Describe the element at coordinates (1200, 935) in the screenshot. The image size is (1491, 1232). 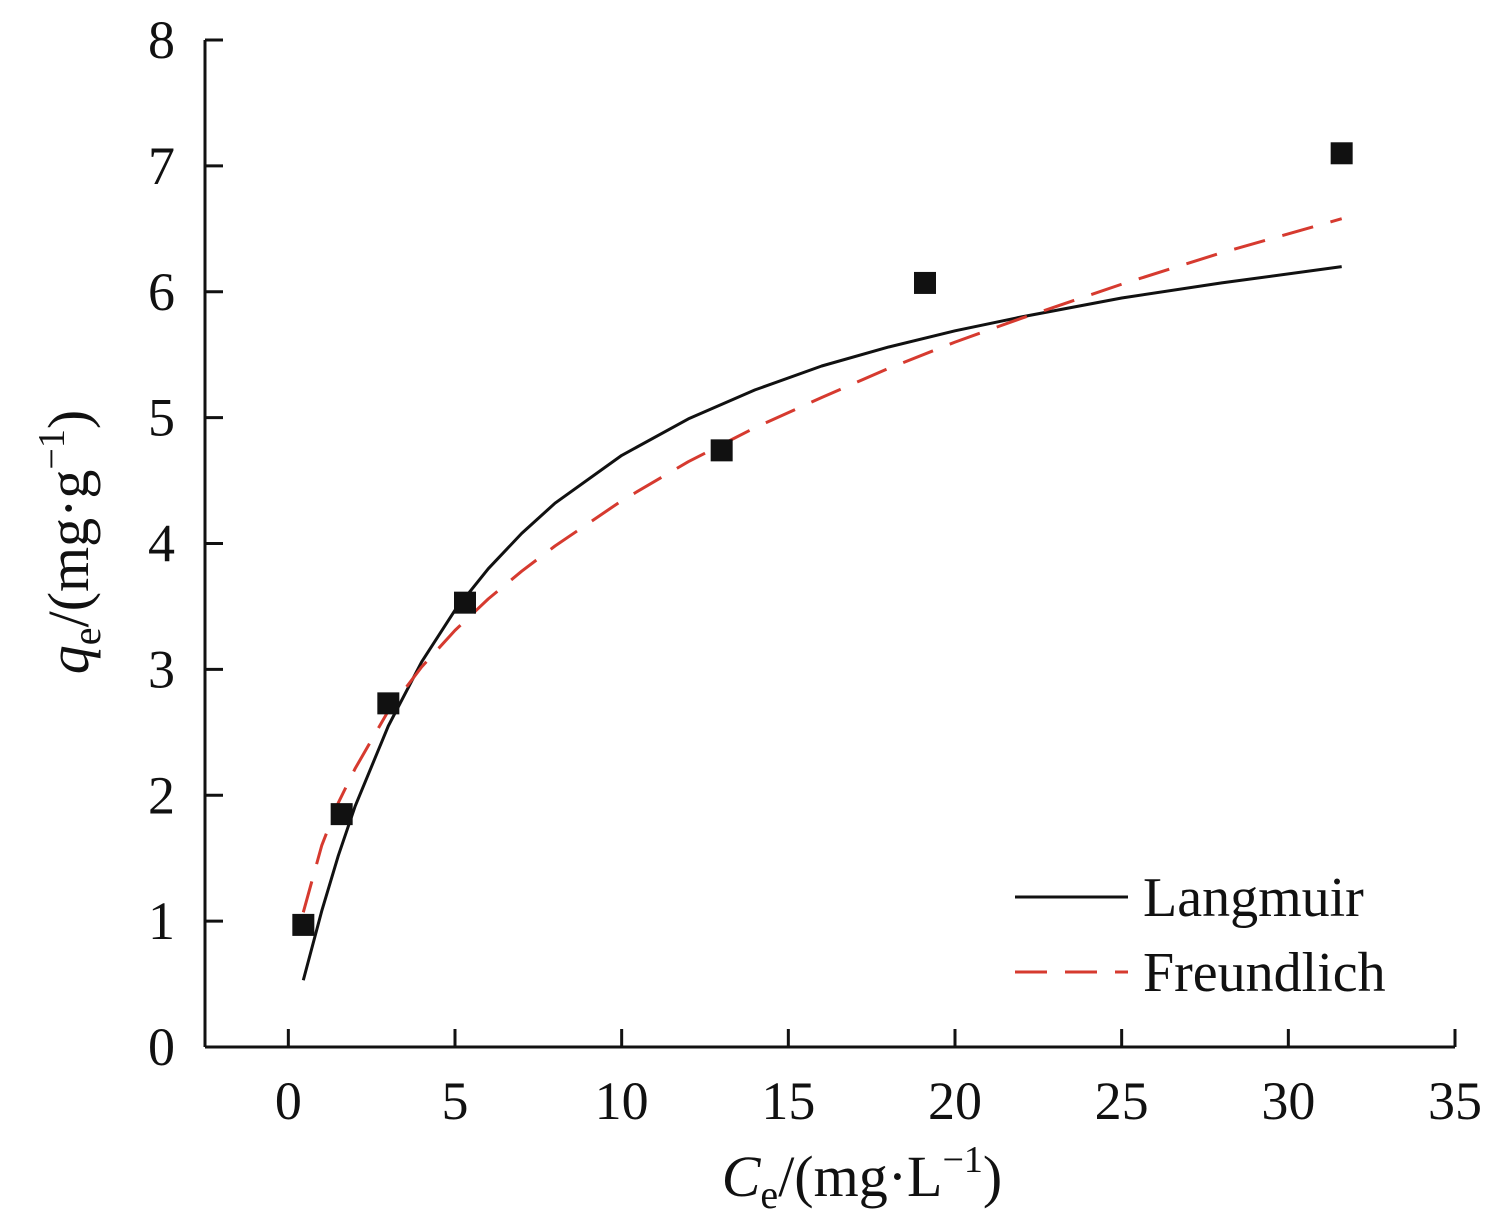
I see `legend: Langmuir Freundlich` at that location.